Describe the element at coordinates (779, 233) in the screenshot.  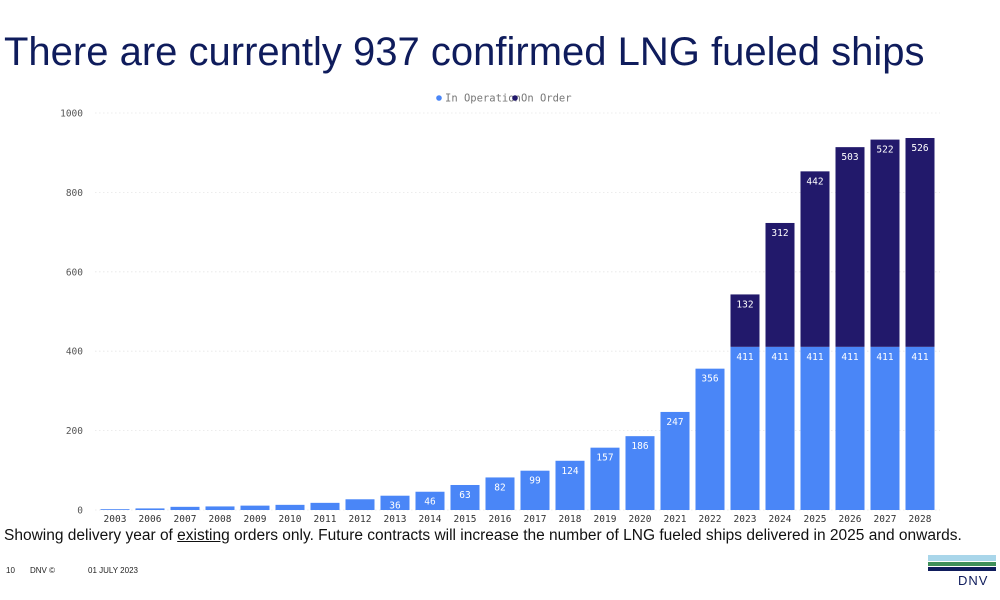
I see `bar-label-on-order: 312` at that location.